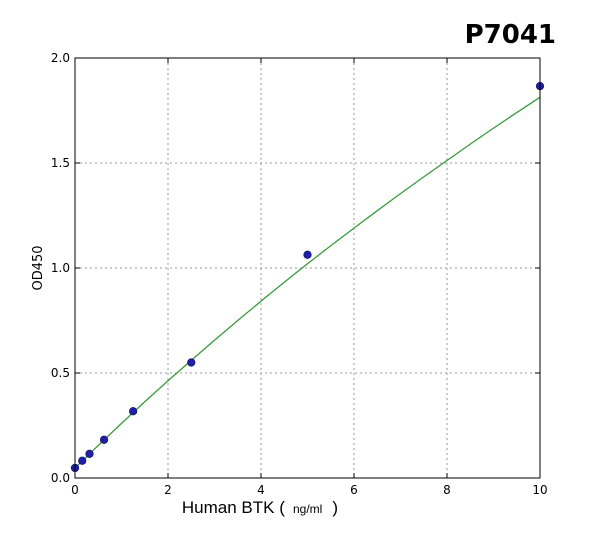 The height and width of the screenshot is (533, 600). Describe the element at coordinates (261, 490) in the screenshot. I see `x-tick-label: 4` at that location.